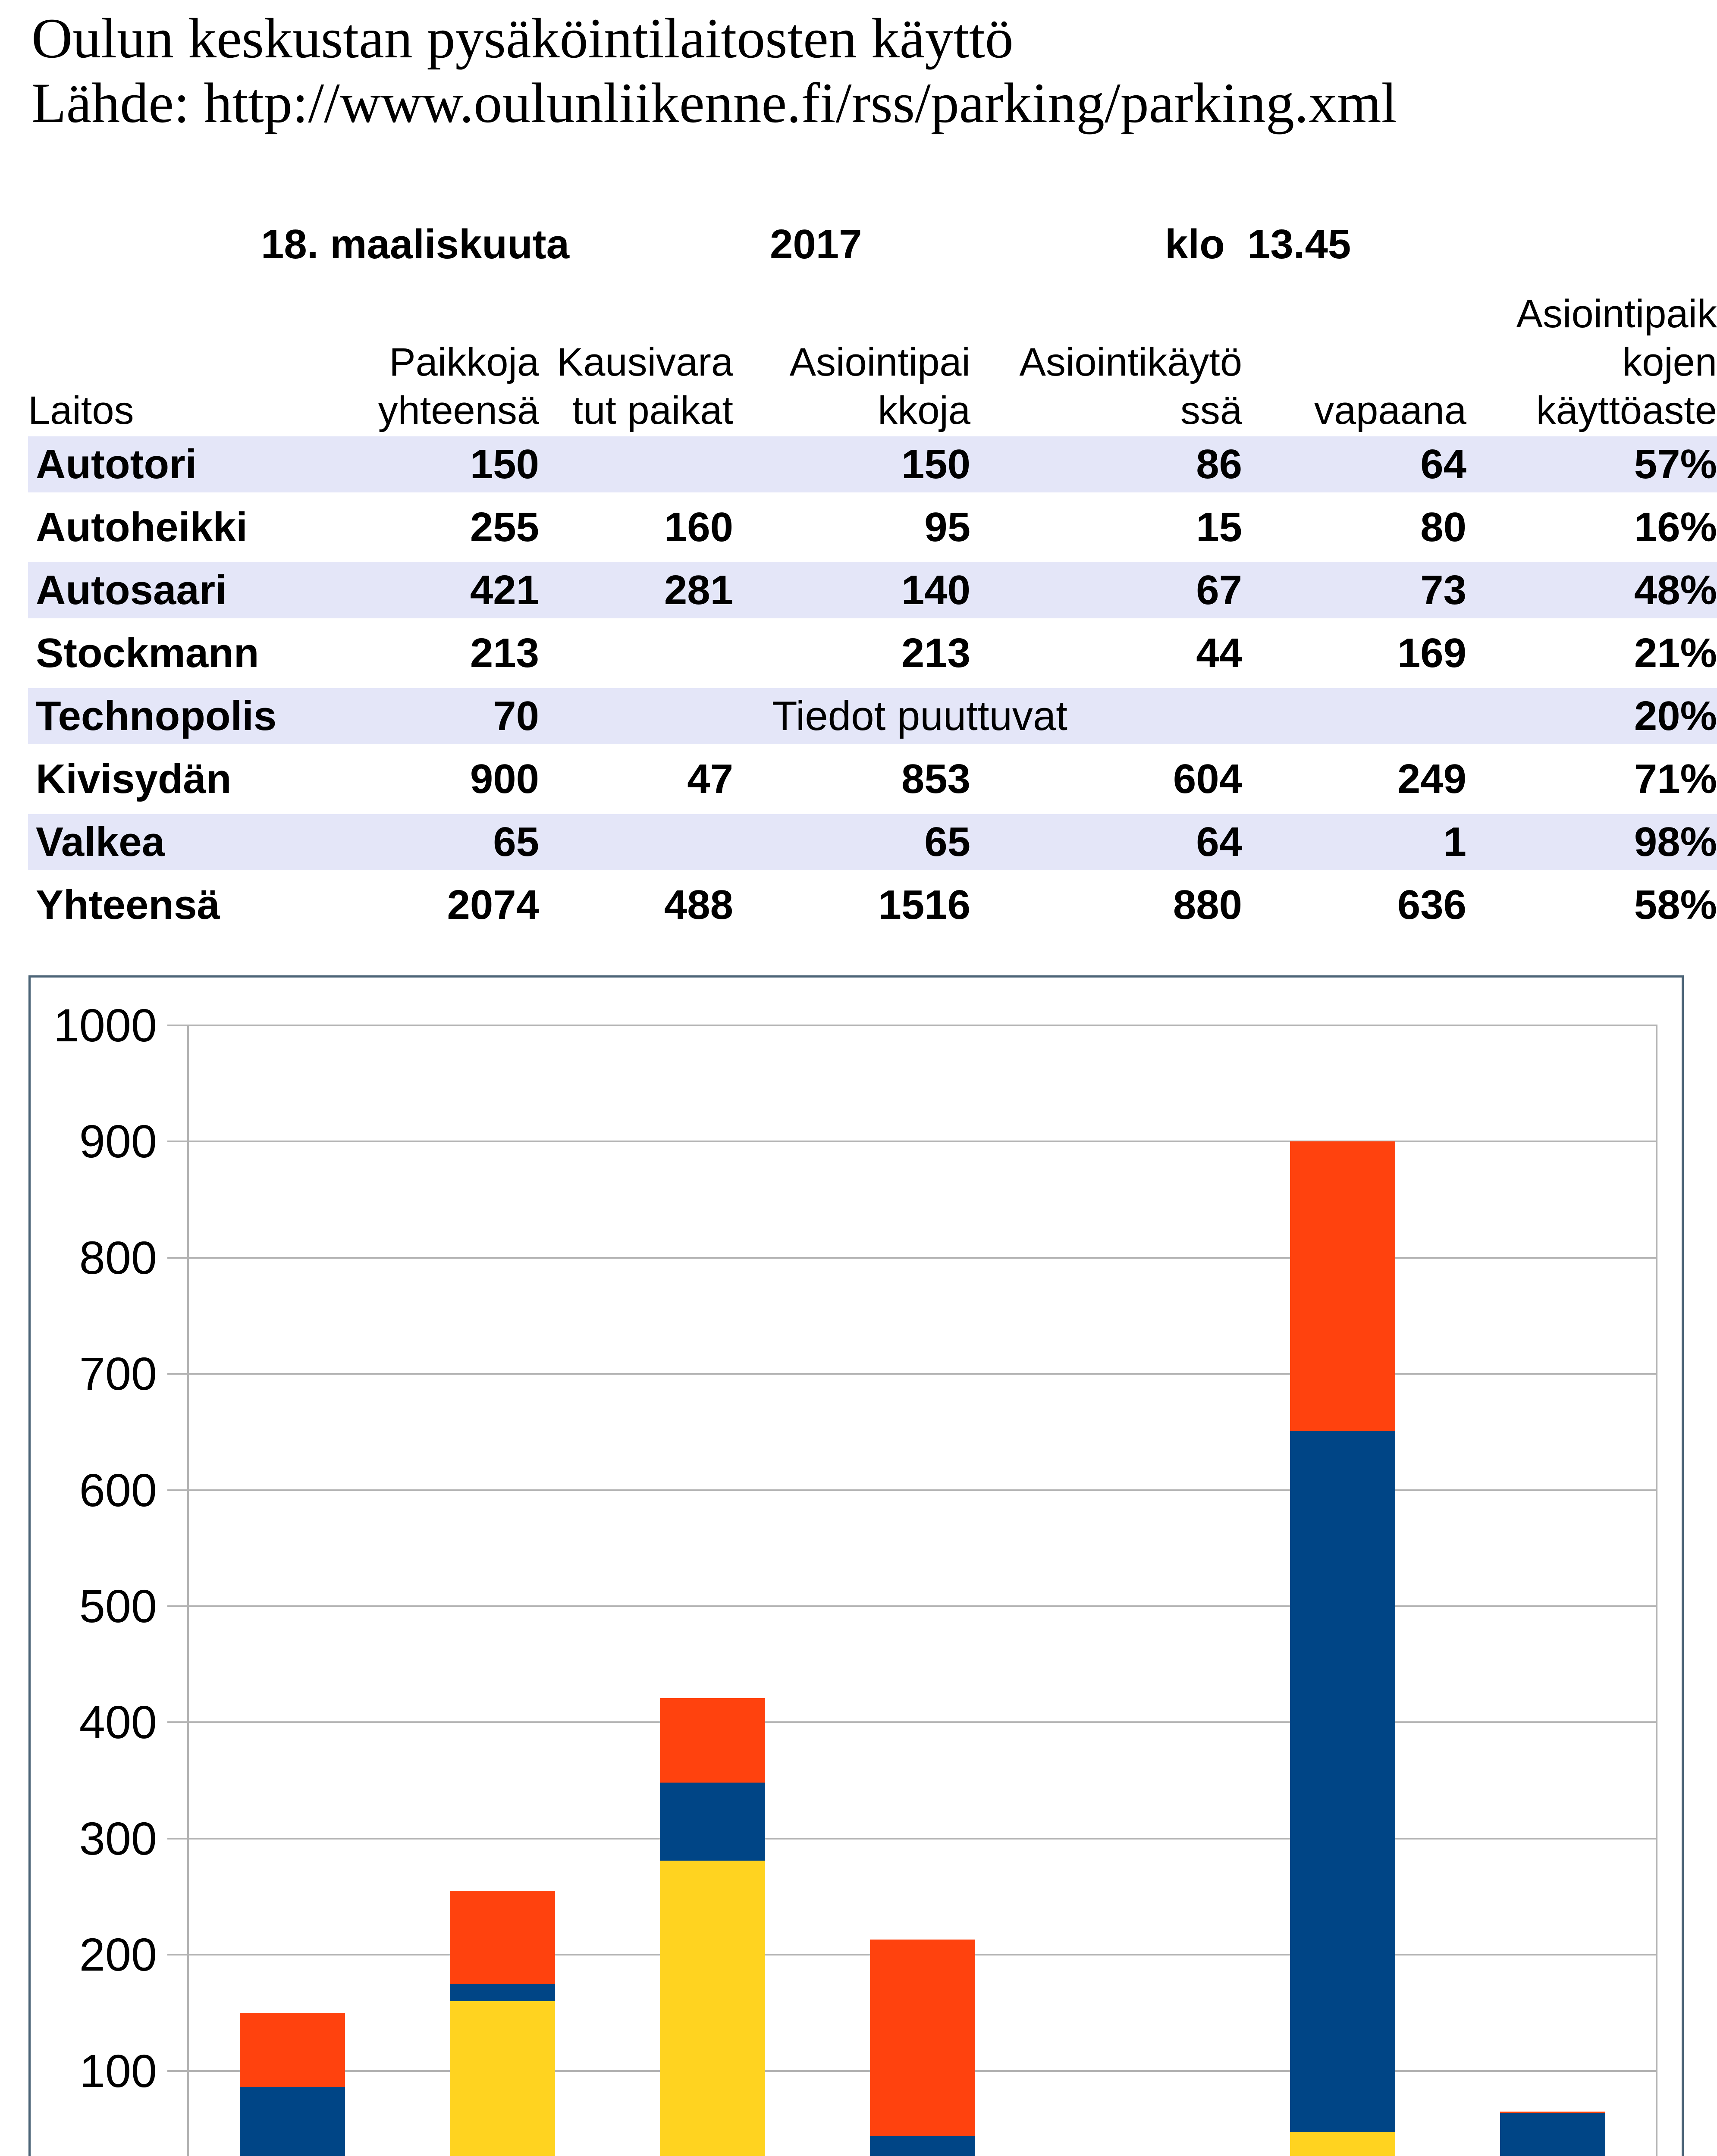 The width and height of the screenshot is (1717, 2156). I want to click on bar-segment-asiointikäytössä-autoheikki, so click(502, 1992).